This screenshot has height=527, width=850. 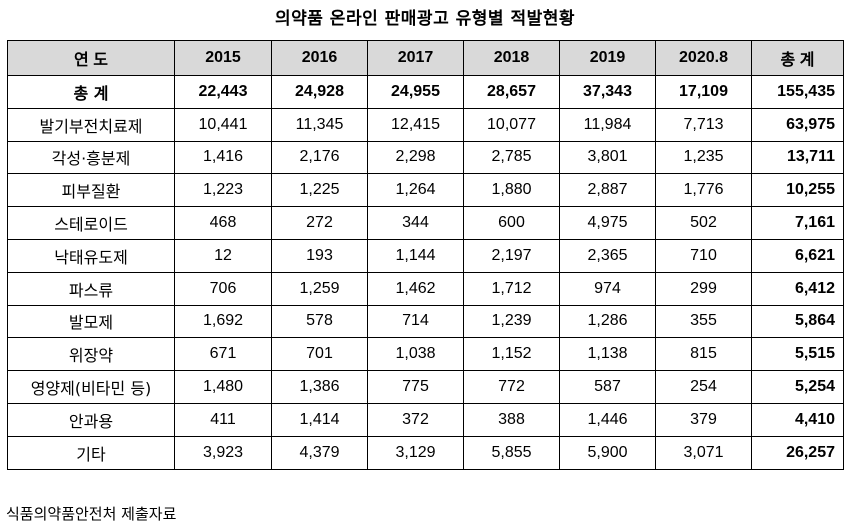 What do you see at coordinates (797, 58) in the screenshot?
I see `header-total: 총 계` at bounding box center [797, 58].